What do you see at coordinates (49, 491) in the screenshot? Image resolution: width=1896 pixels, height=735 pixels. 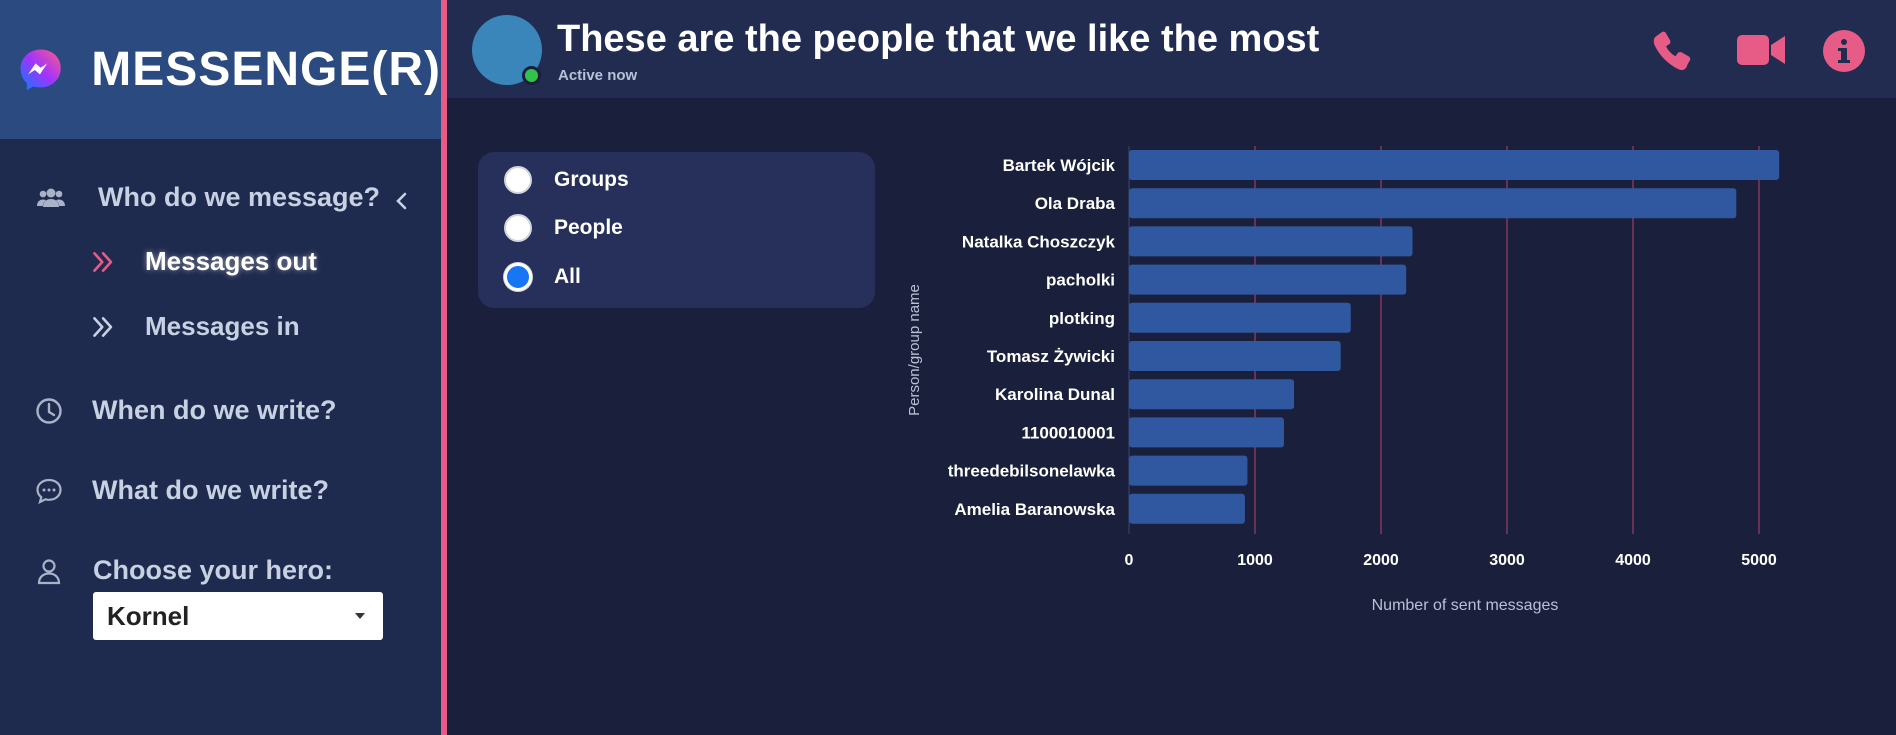 I see `chat-bubble-icon` at bounding box center [49, 491].